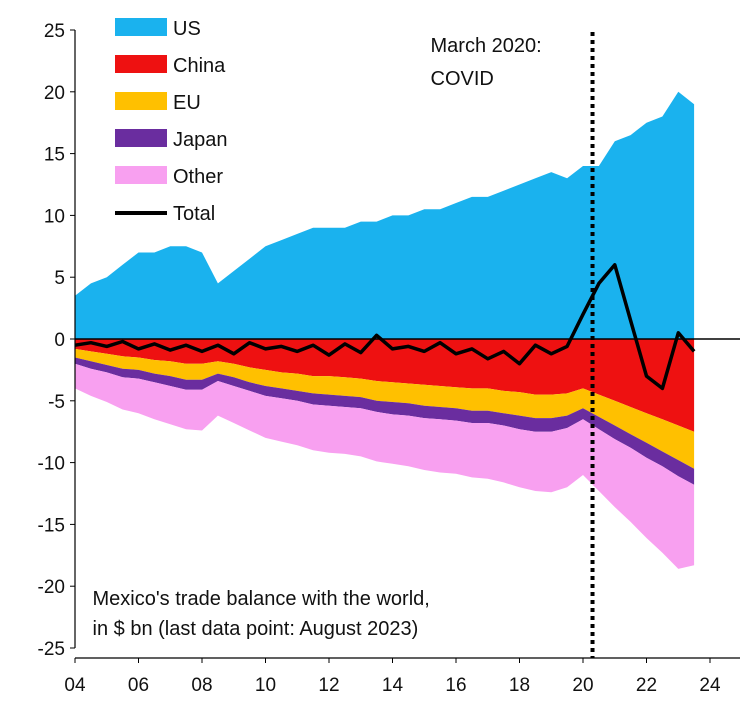 This screenshot has height=702, width=747. I want to click on x-tick-label: 08, so click(201, 685).